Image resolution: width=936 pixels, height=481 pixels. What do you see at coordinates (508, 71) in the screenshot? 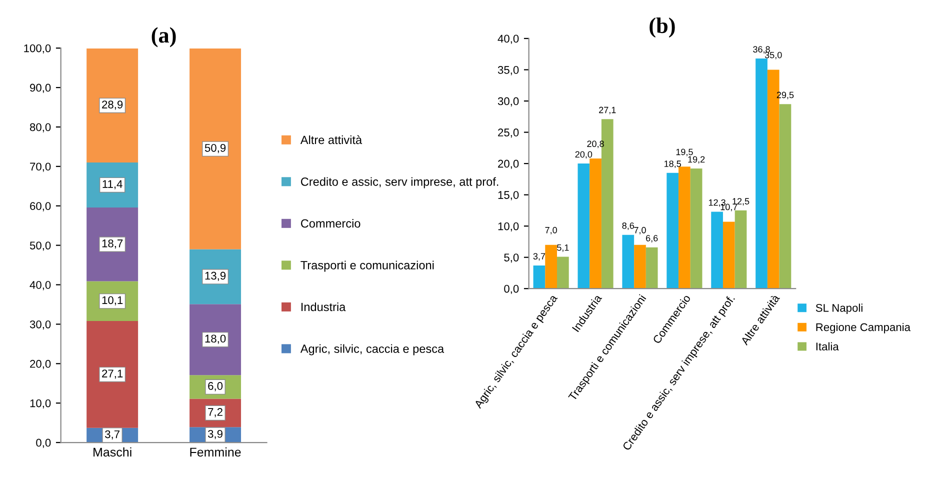
I see `y-tick-label: 35,0` at bounding box center [508, 71].